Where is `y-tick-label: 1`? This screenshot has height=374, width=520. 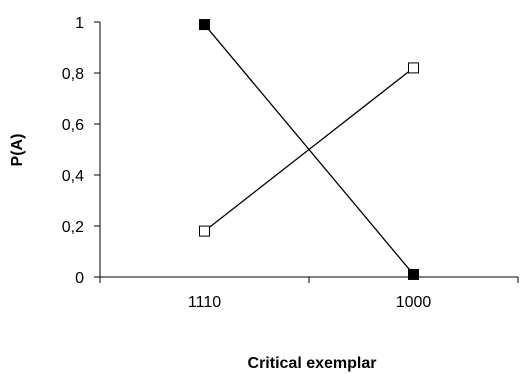 y-tick-label: 1 is located at coordinates (79, 23).